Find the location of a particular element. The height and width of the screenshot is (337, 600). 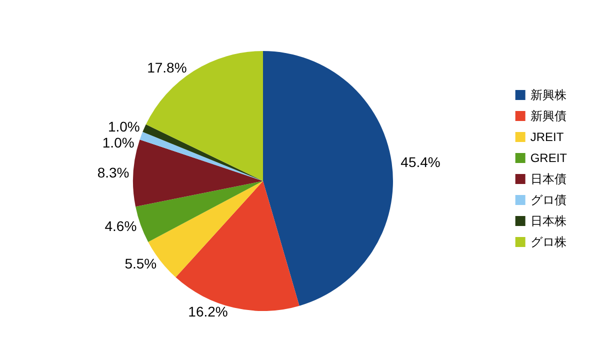

data-label: 5.5% is located at coordinates (140, 263).